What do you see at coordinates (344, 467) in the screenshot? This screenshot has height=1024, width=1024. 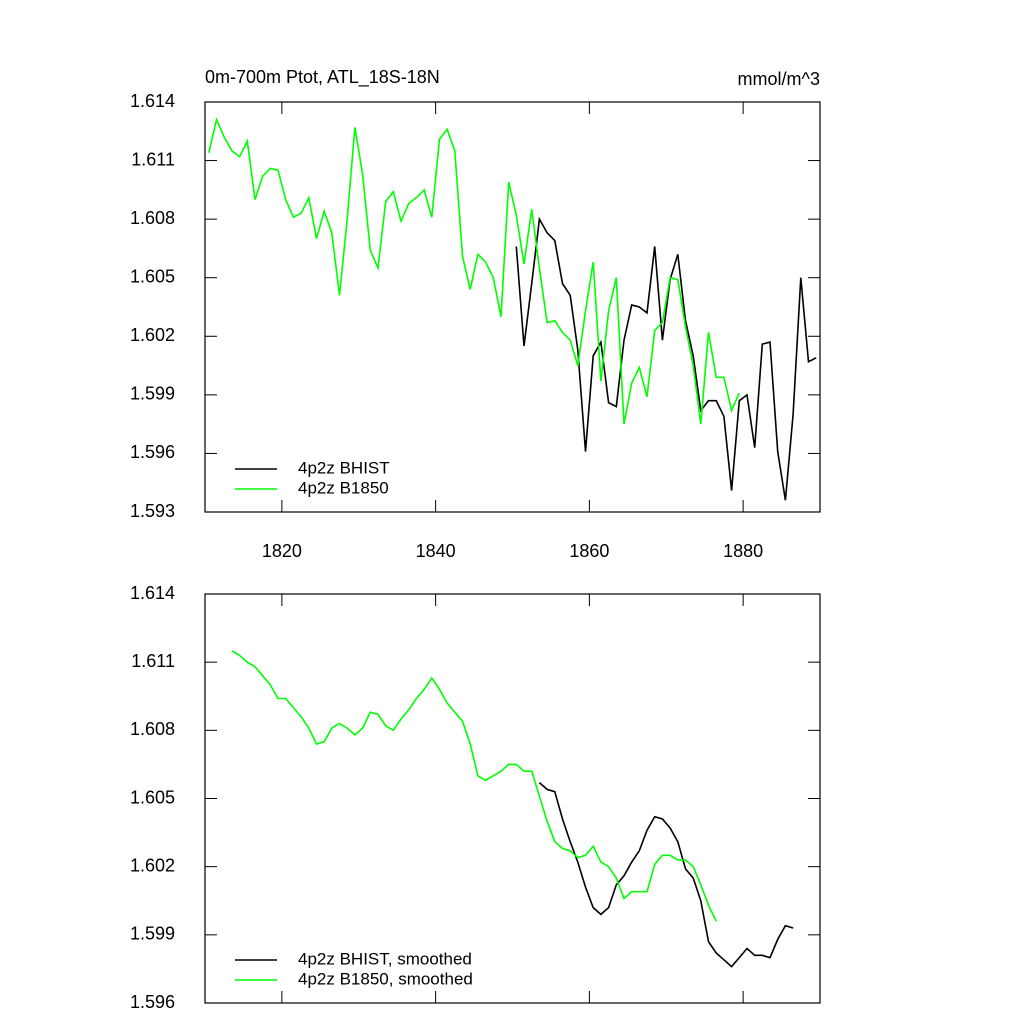 I see `legend-label: 4p2z BHIST` at bounding box center [344, 467].